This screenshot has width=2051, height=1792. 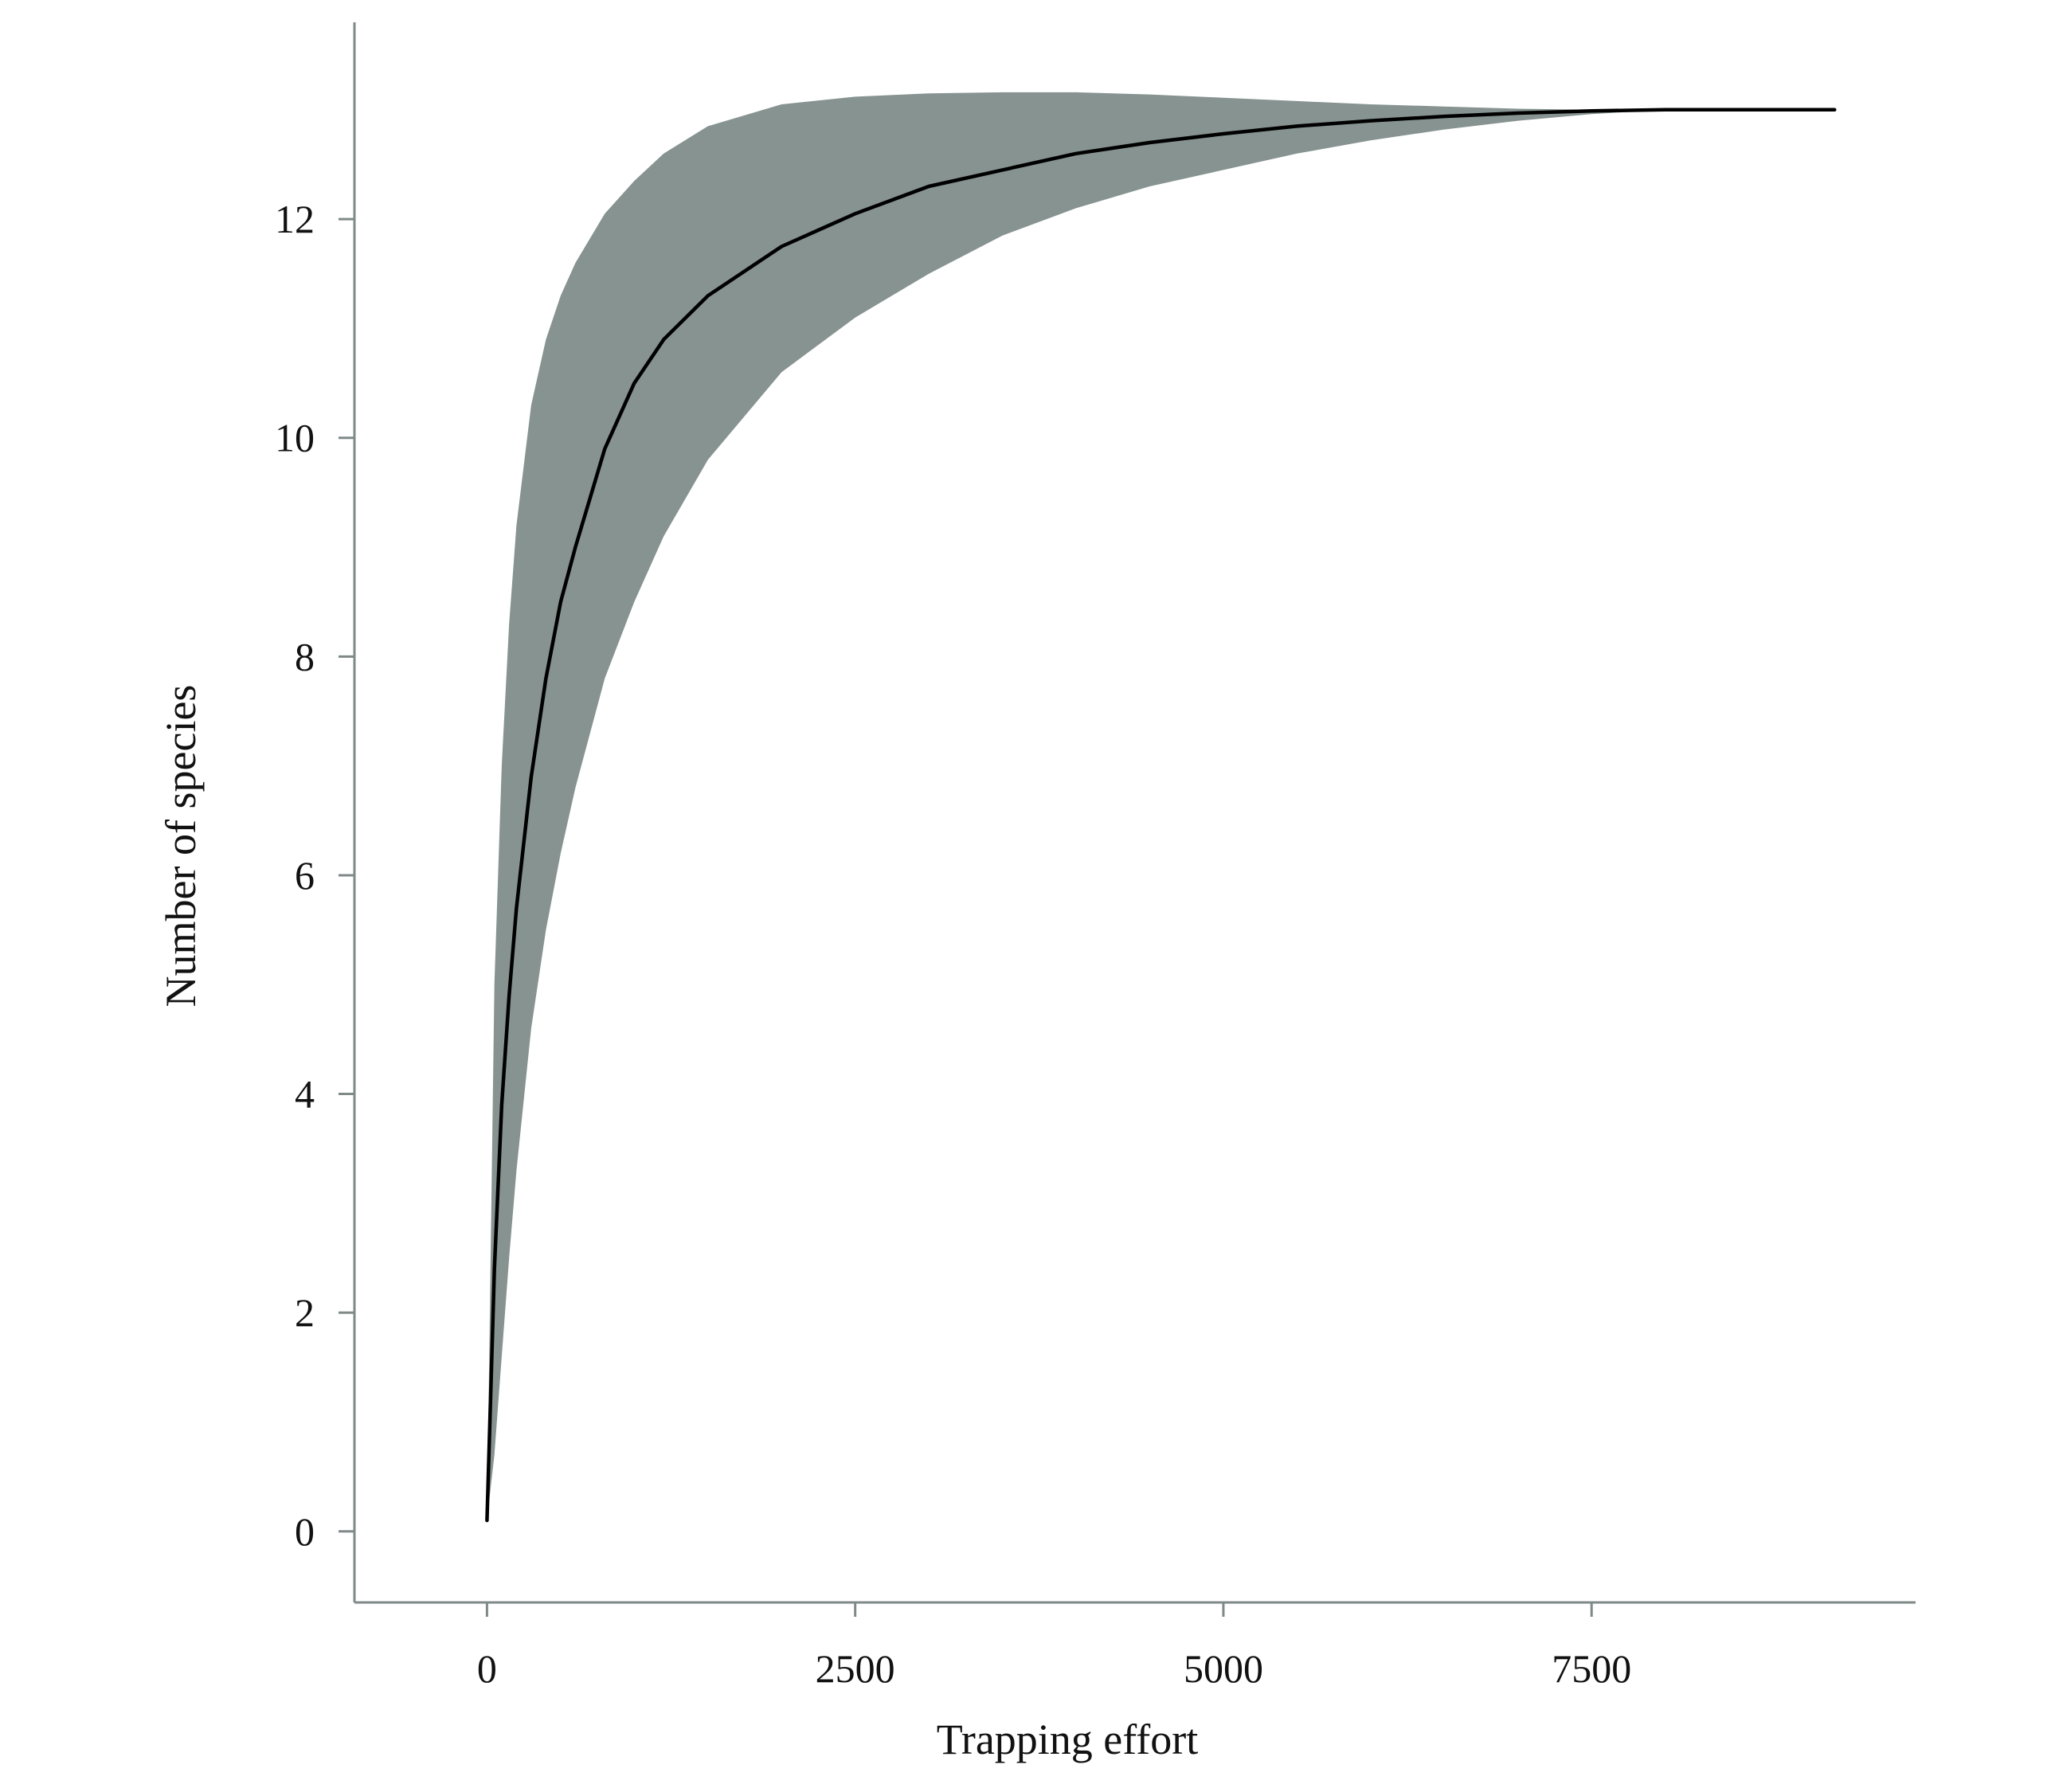 What do you see at coordinates (305, 656) in the screenshot?
I see `y-tick-label: 8` at bounding box center [305, 656].